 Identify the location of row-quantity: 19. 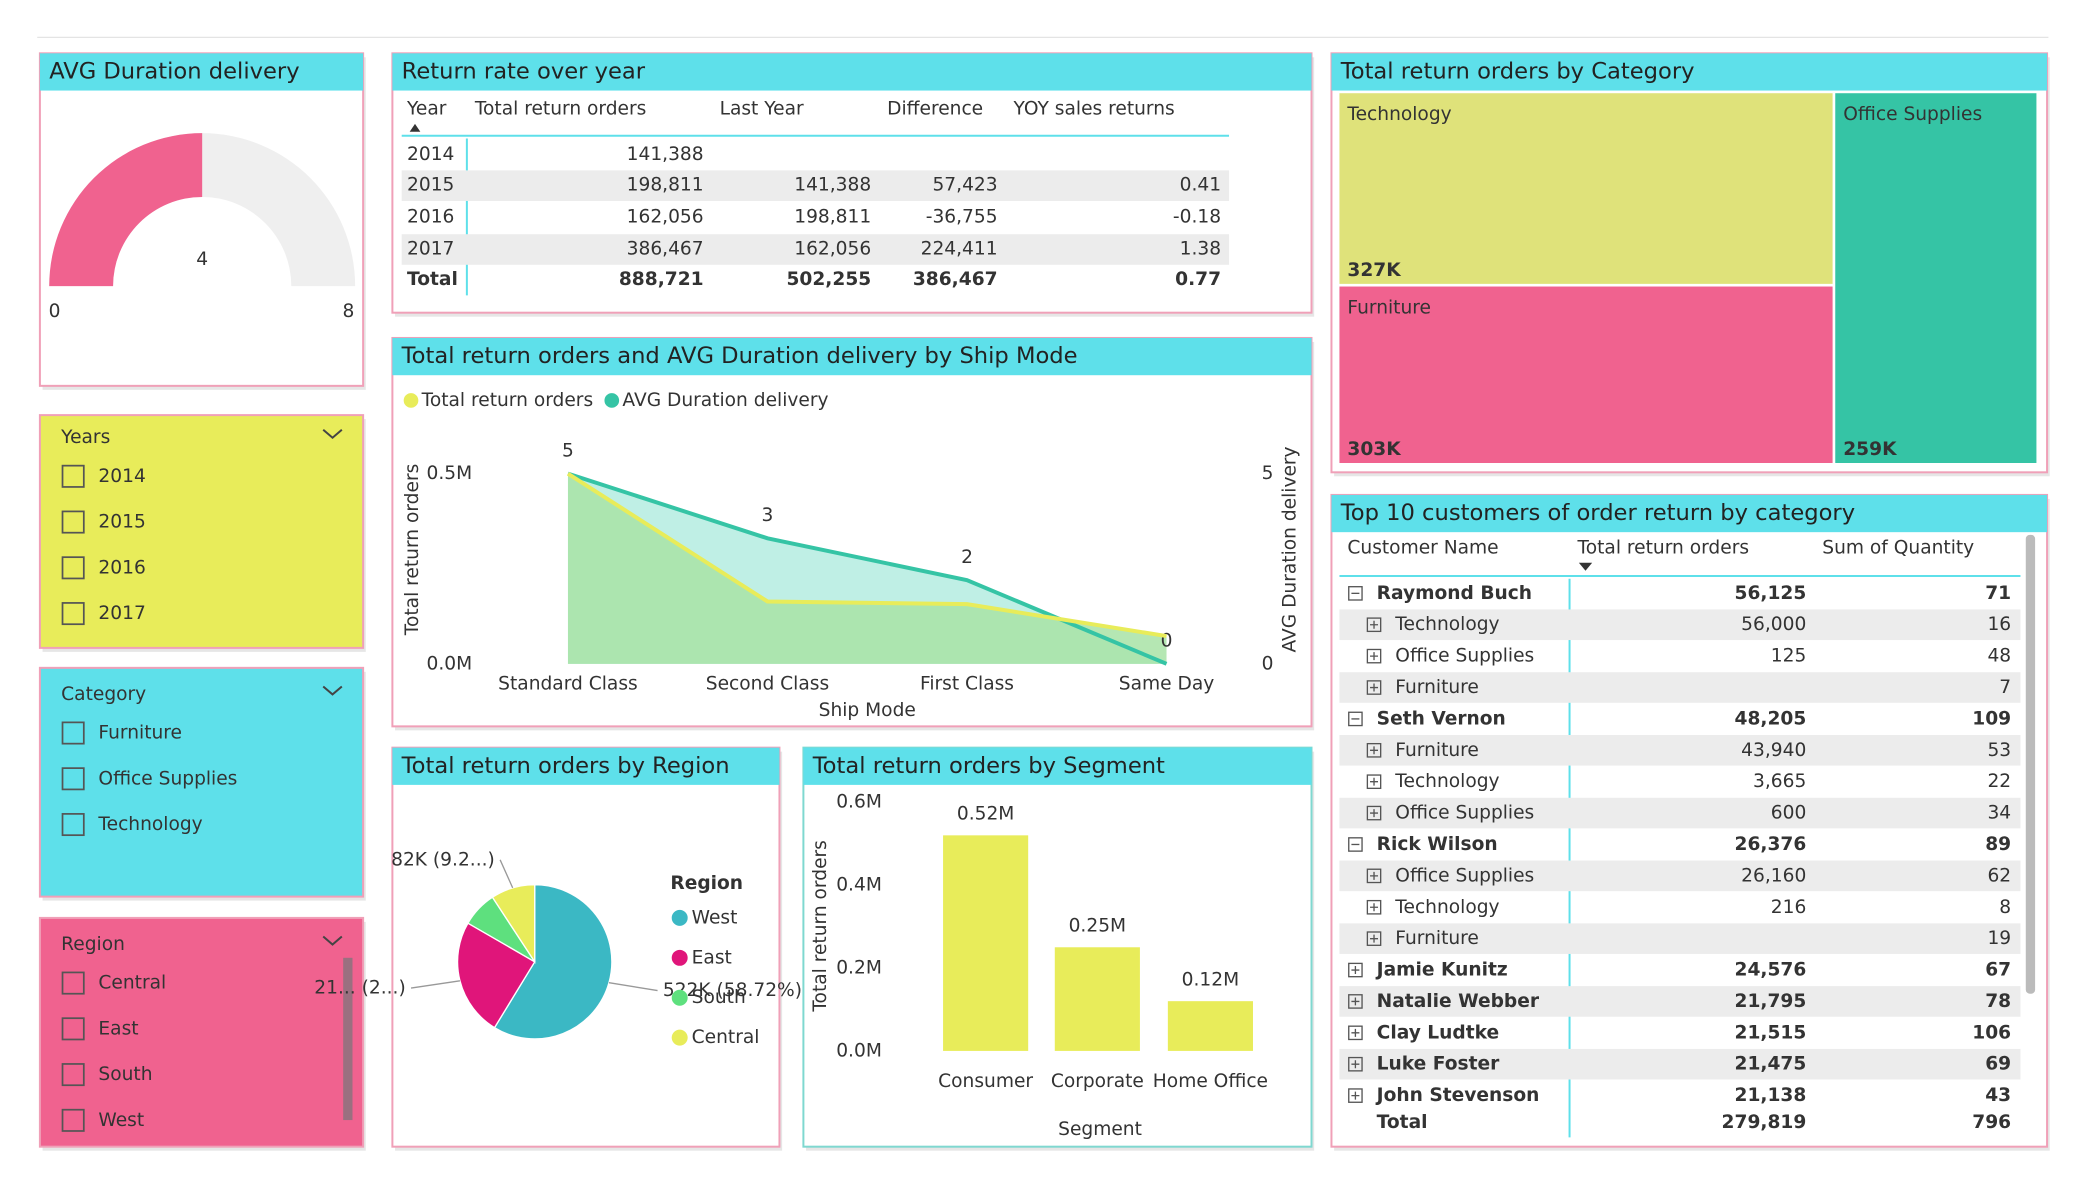
(1999, 938).